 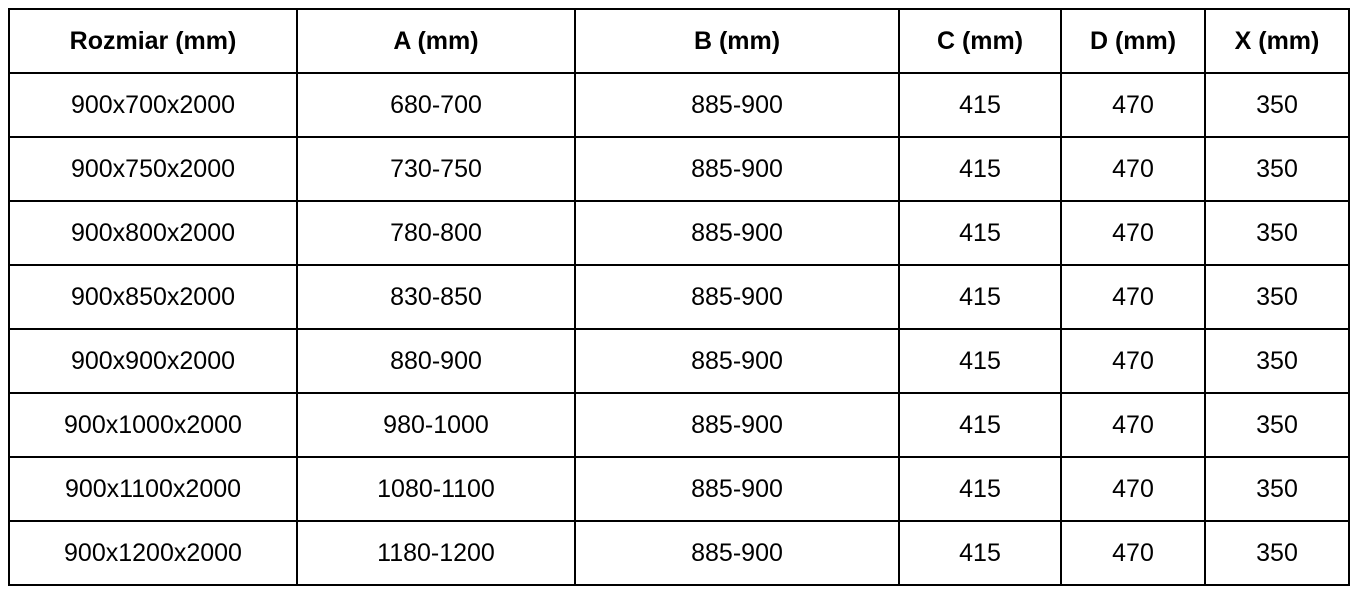 What do you see at coordinates (1277, 41) in the screenshot?
I see `column-header: X (mm)` at bounding box center [1277, 41].